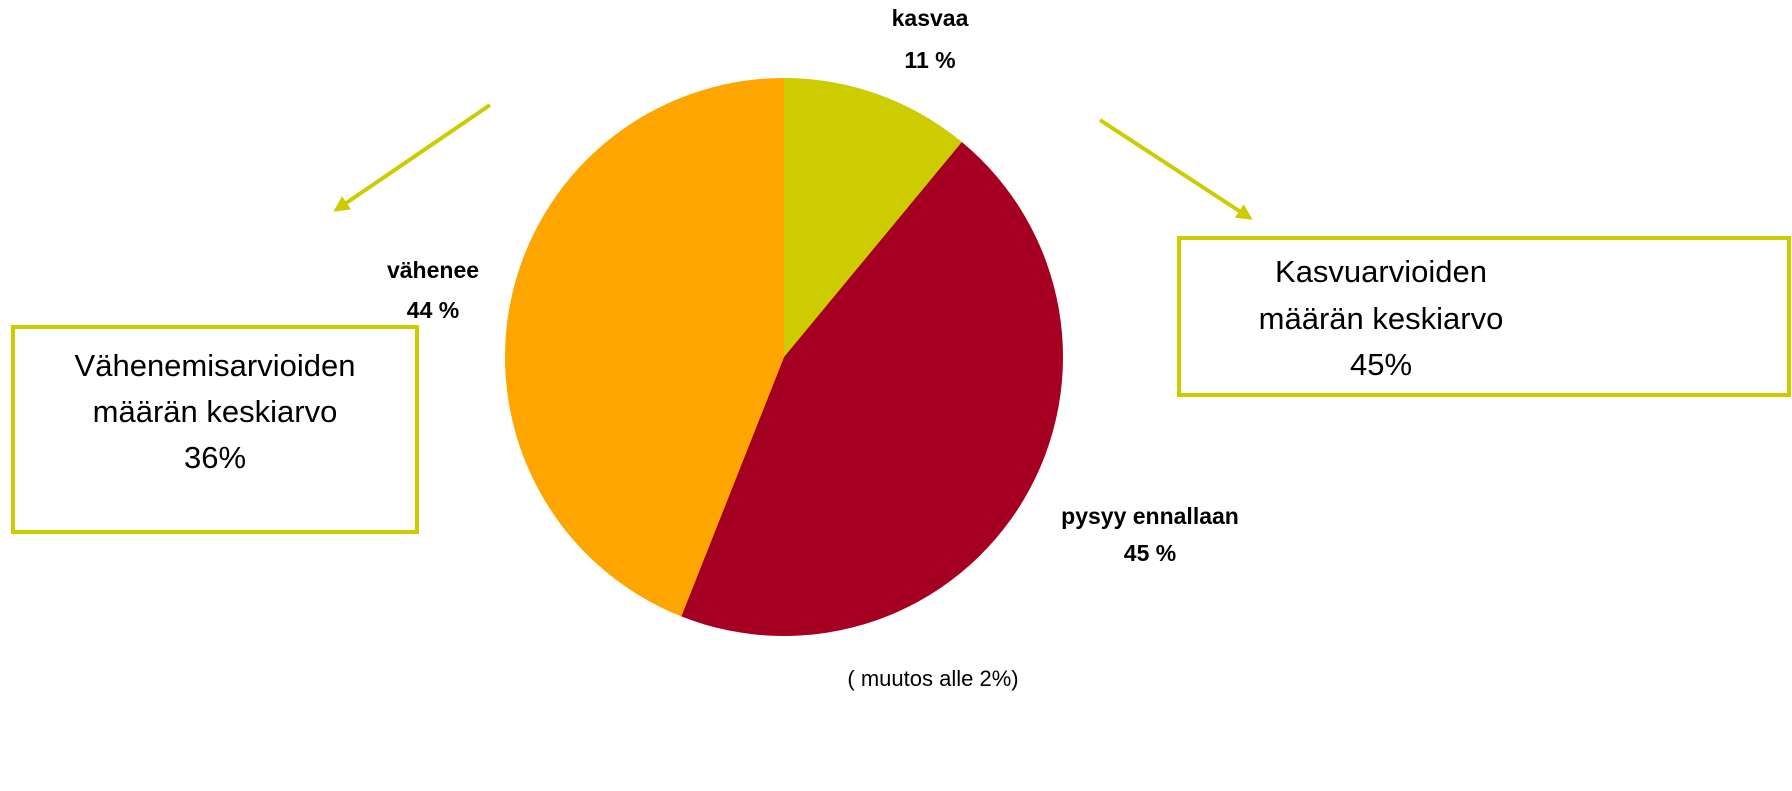  What do you see at coordinates (930, 18) in the screenshot?
I see `slice-label: kasvaa` at bounding box center [930, 18].